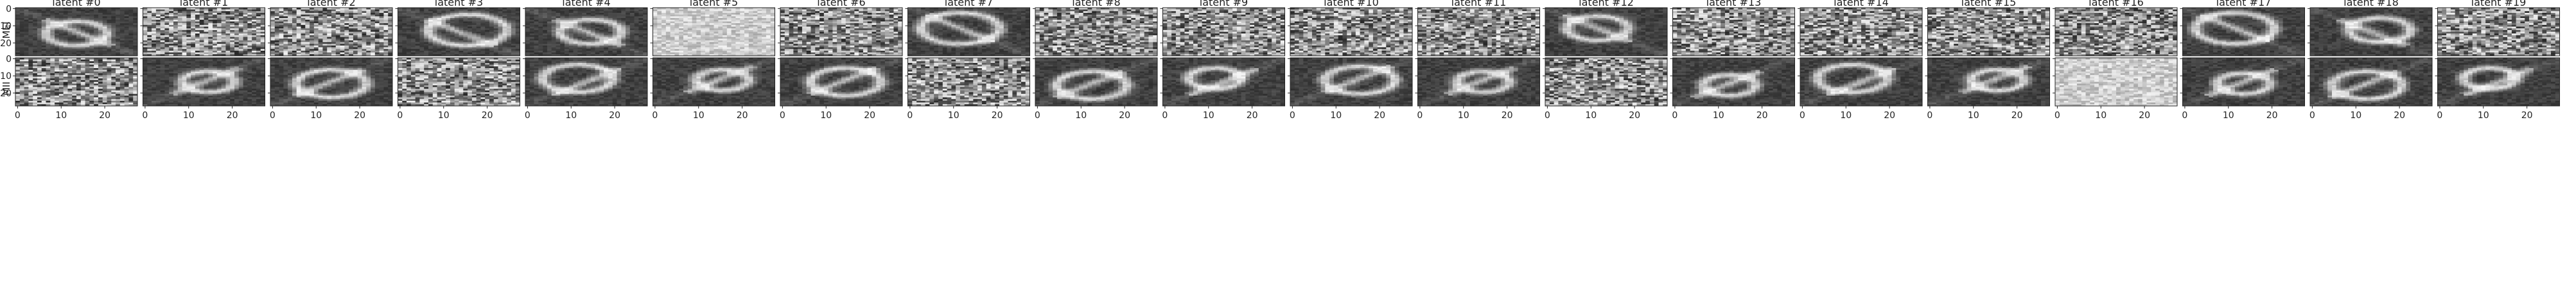 The height and width of the screenshot is (287, 2576). I want to click on panel-latent-12: latent #12 0 10 20, so click(1605, 61).